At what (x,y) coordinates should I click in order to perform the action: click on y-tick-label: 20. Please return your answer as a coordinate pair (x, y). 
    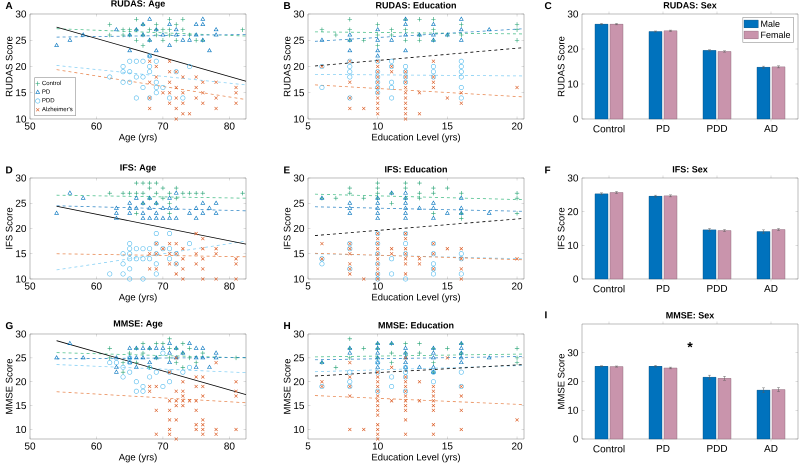
    Looking at the image, I should click on (573, 49).